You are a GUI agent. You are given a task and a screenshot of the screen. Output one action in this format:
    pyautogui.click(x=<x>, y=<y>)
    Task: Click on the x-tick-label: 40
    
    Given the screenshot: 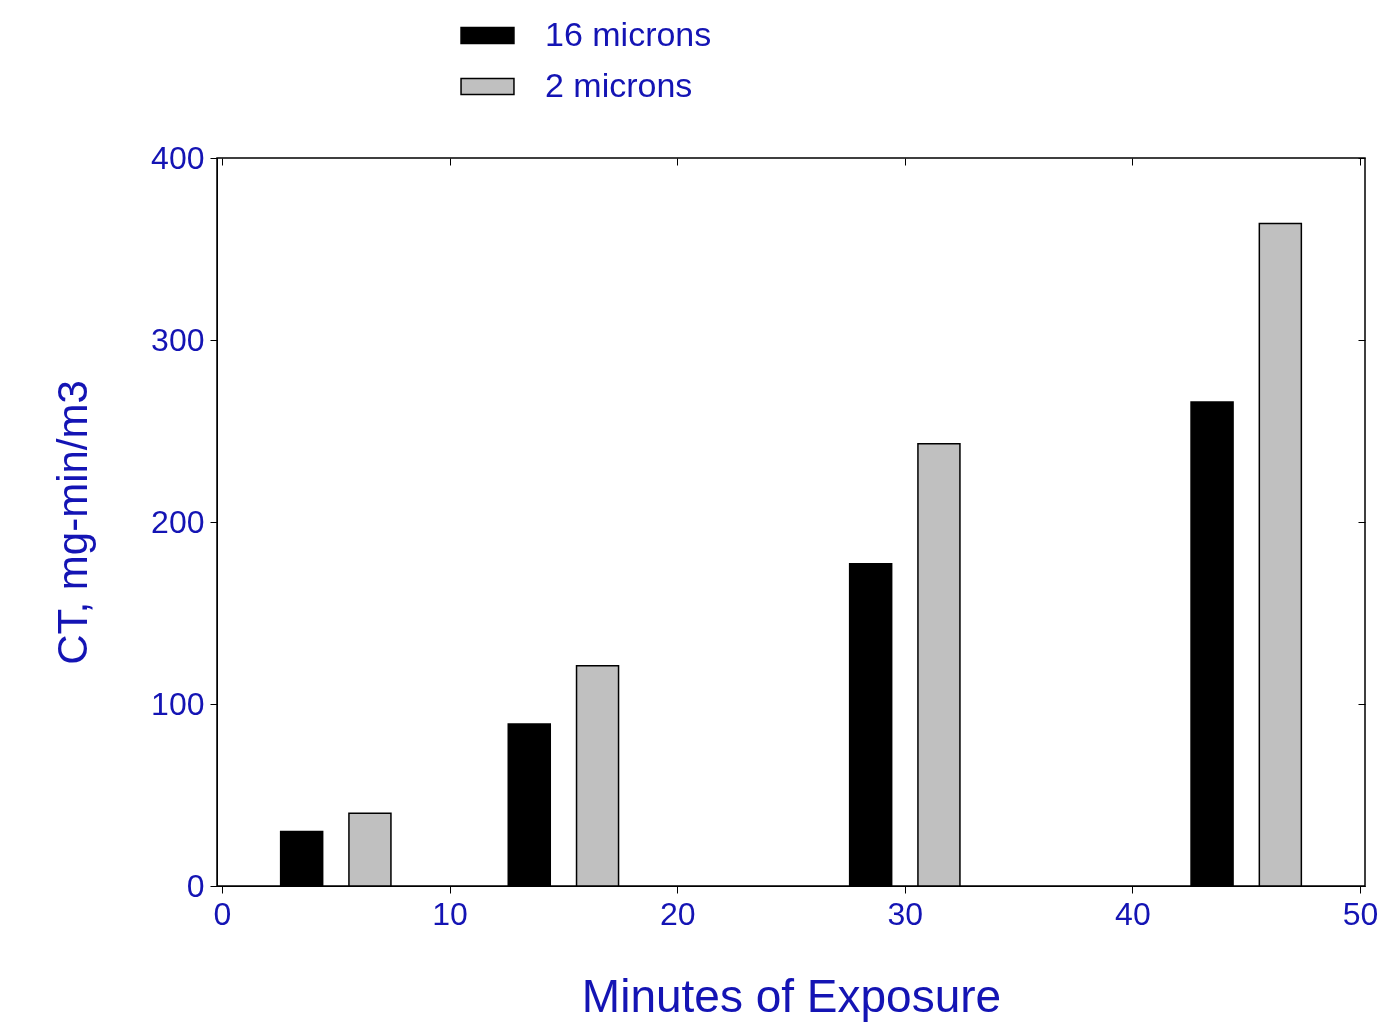 What is the action you would take?
    pyautogui.click(x=1133, y=913)
    